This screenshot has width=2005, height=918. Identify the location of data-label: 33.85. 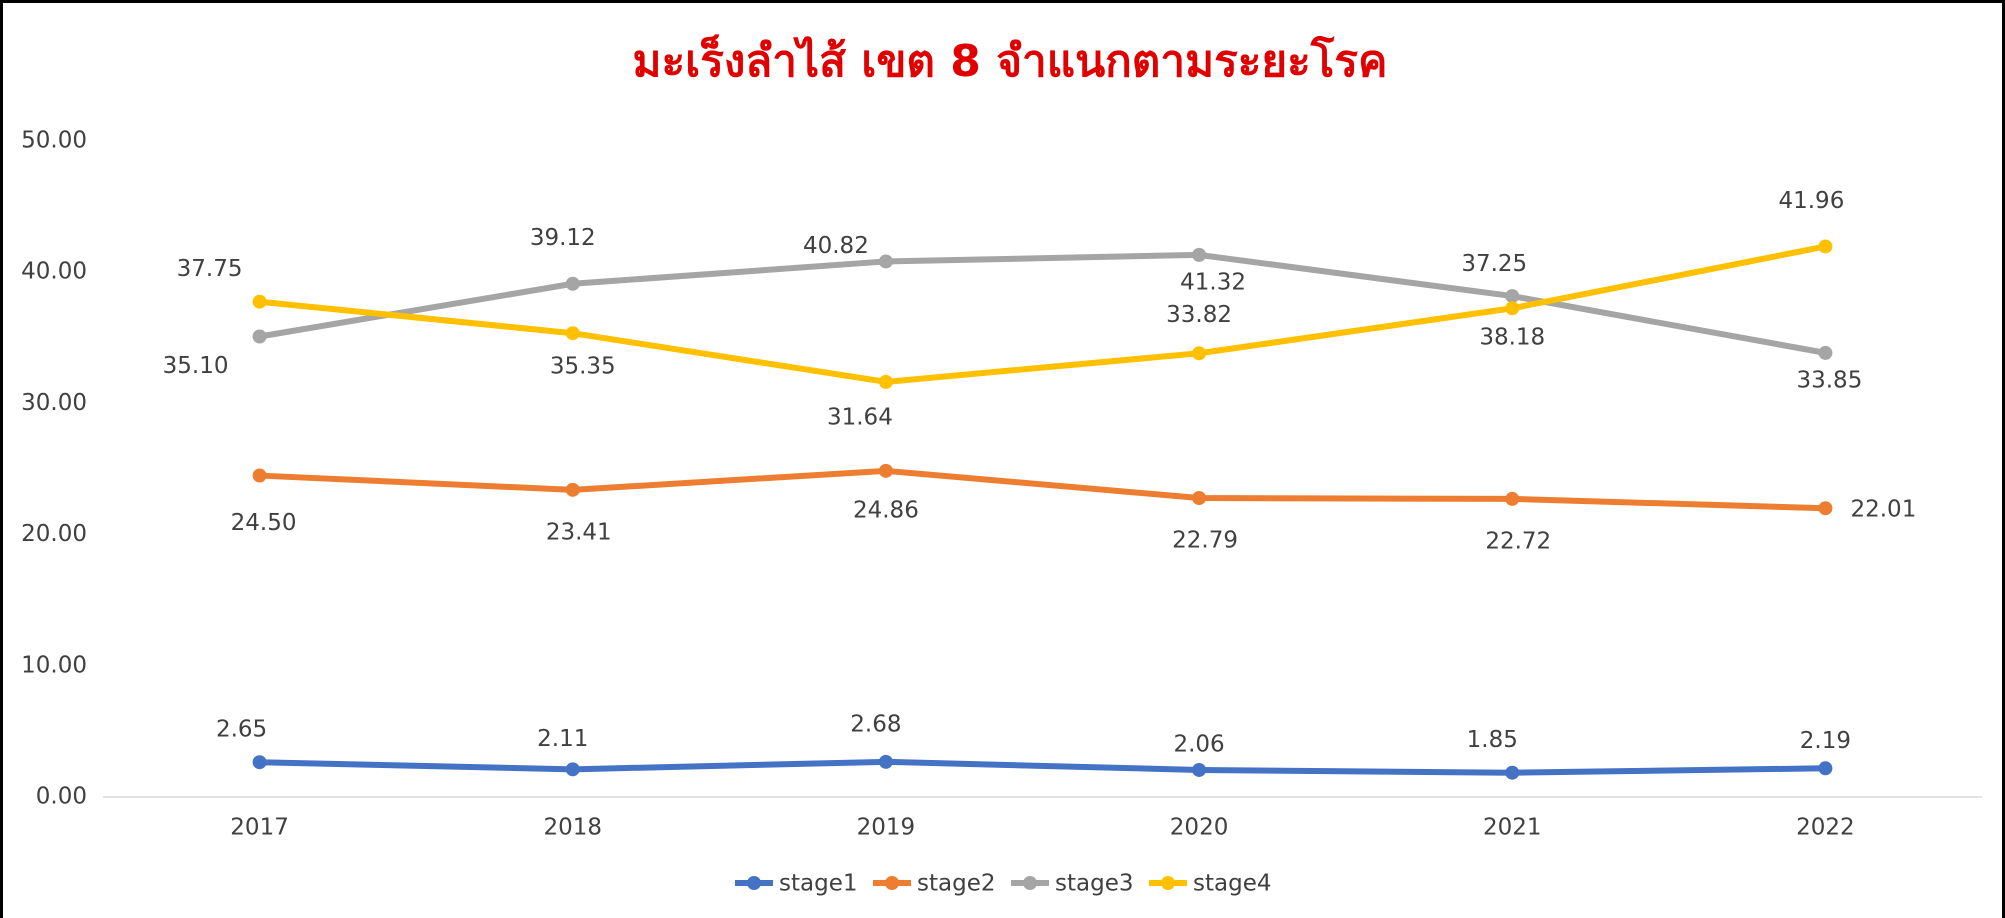
(1829, 380).